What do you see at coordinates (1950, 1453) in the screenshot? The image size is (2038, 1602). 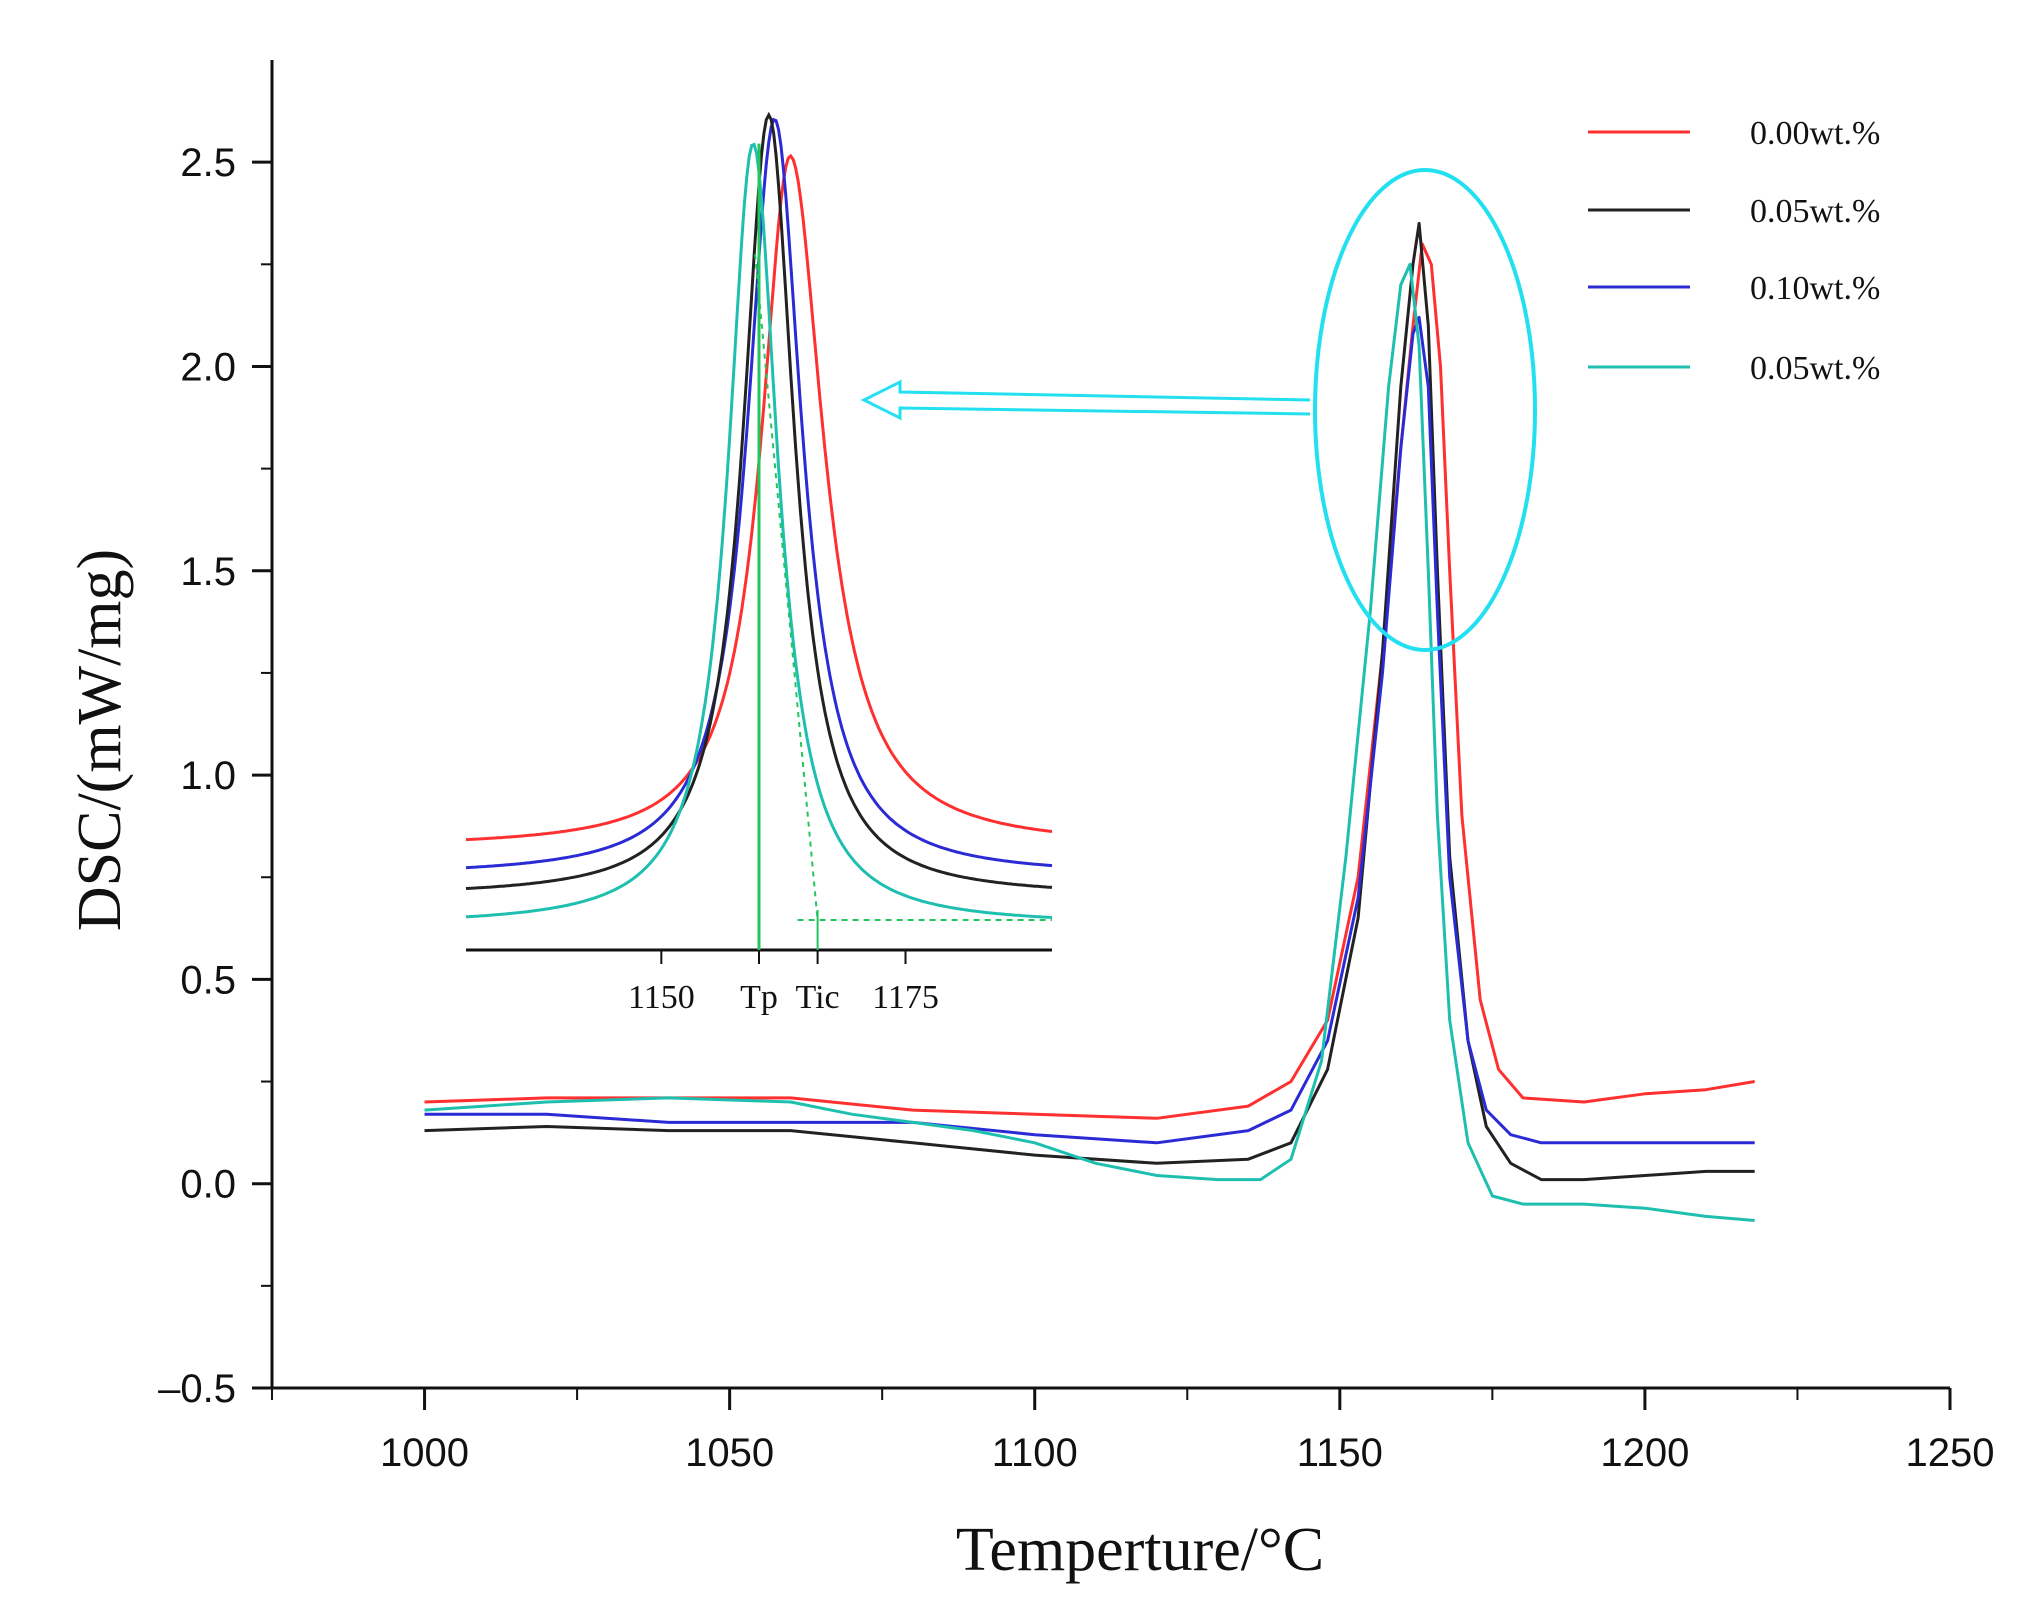 I see `x-tick-label: 1250` at bounding box center [1950, 1453].